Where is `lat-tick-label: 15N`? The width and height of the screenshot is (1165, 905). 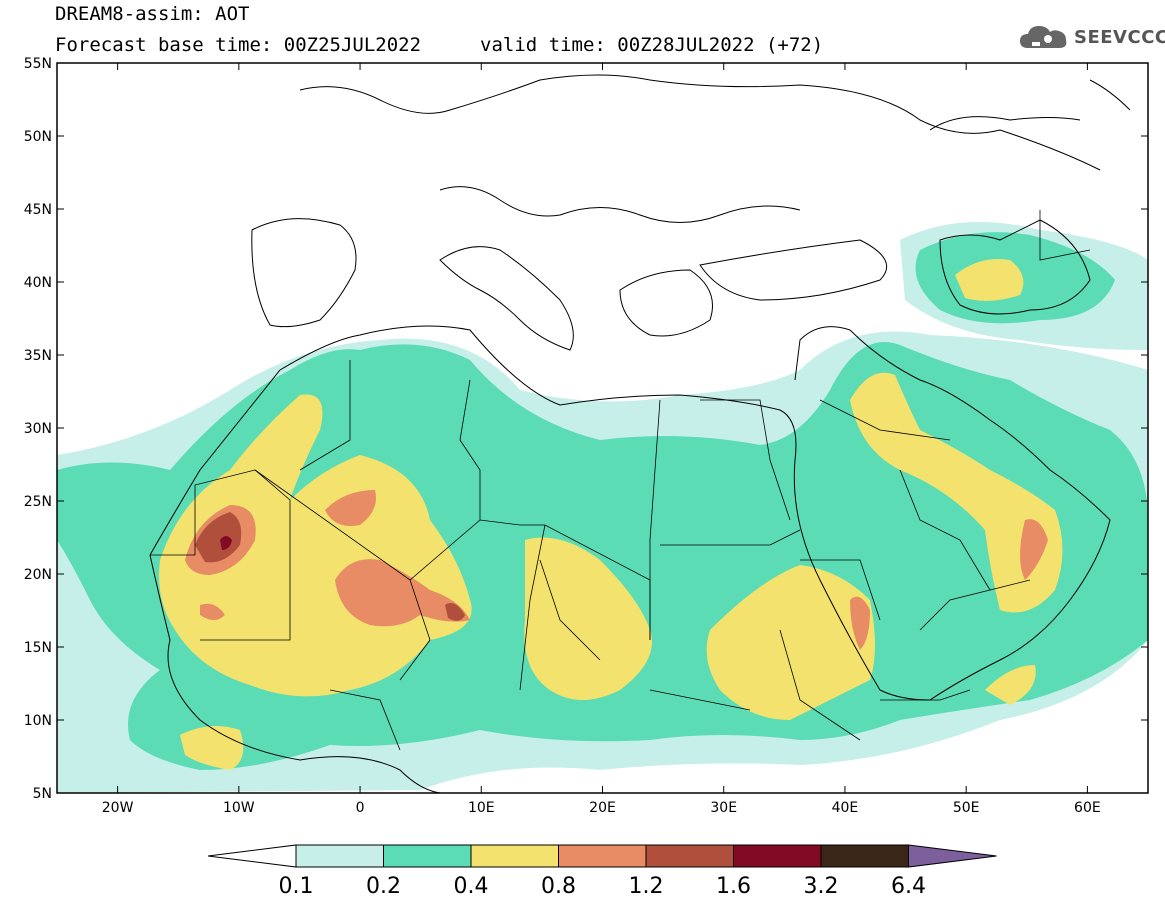
lat-tick-label: 15N is located at coordinates (38, 648).